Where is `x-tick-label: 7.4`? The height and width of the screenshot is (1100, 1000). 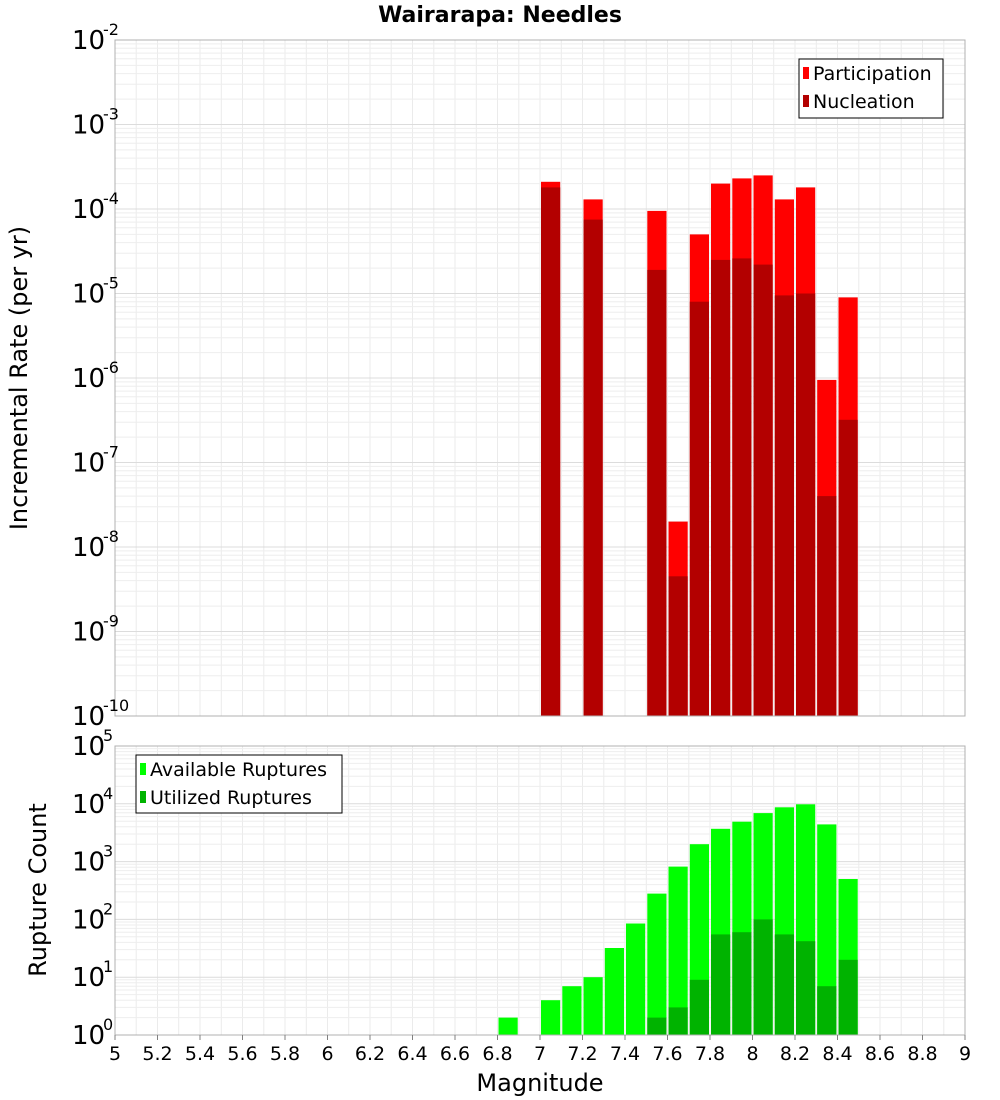
x-tick-label: 7.4 is located at coordinates (625, 1054).